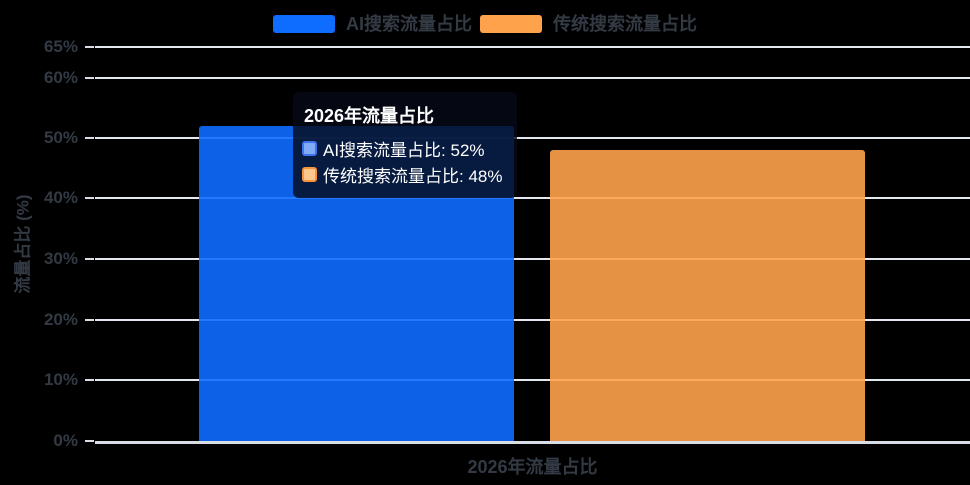 The height and width of the screenshot is (485, 970). Describe the element at coordinates (60, 258) in the screenshot. I see `y-tick-label-30: 30%` at that location.